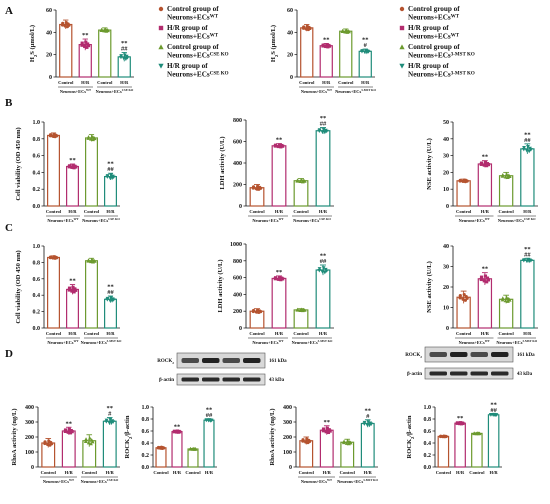  What do you see at coordinates (193, 47) in the screenshot?
I see `legend-label: Control group of` at bounding box center [193, 47].